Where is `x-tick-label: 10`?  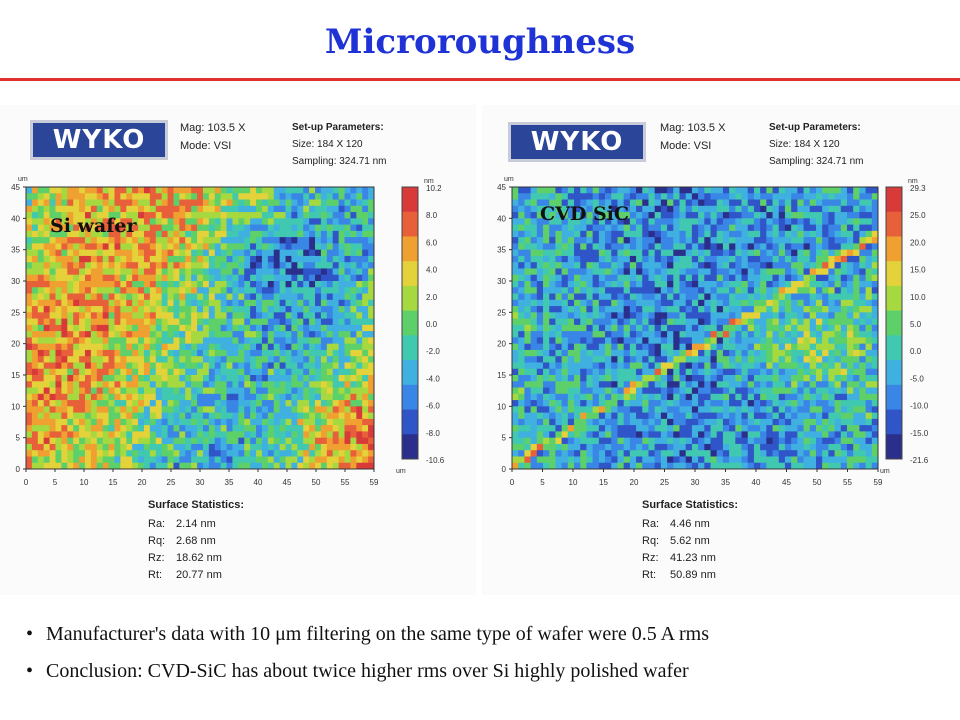 x-tick-label: 10 is located at coordinates (573, 482).